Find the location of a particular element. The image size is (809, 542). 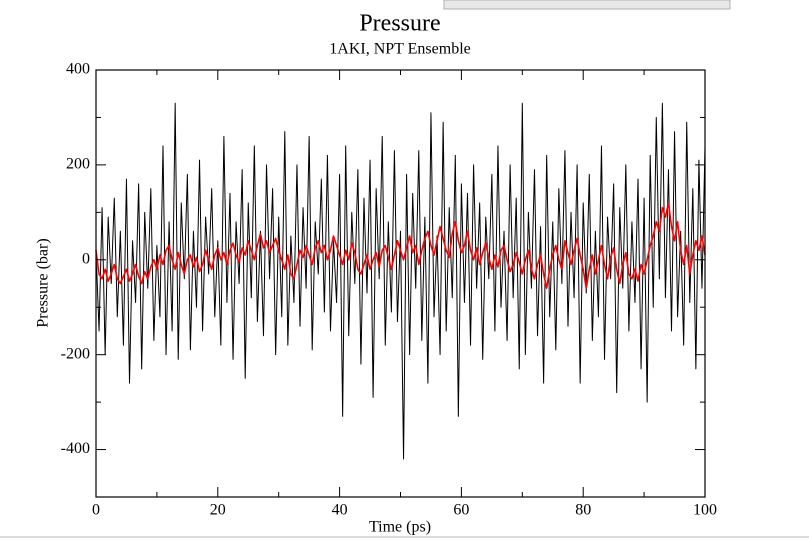

x-tick-label: 100 is located at coordinates (705, 510).